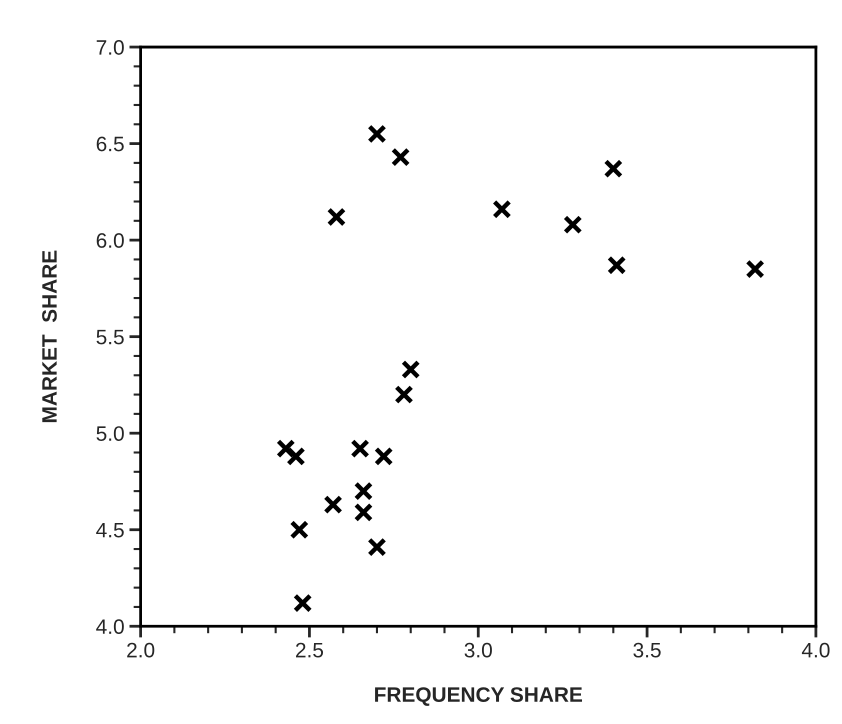 The width and height of the screenshot is (842, 724). I want to click on y-axis-title: MARKET SHARE, so click(49, 336).